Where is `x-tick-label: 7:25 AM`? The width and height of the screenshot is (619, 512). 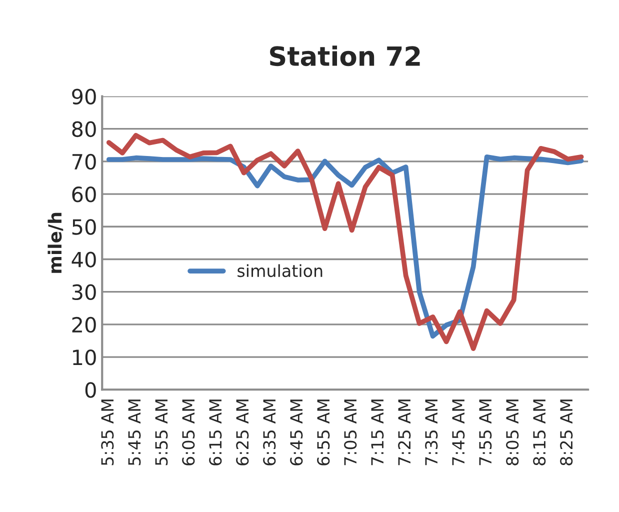
x-tick-label: 7:25 AM is located at coordinates (404, 433).